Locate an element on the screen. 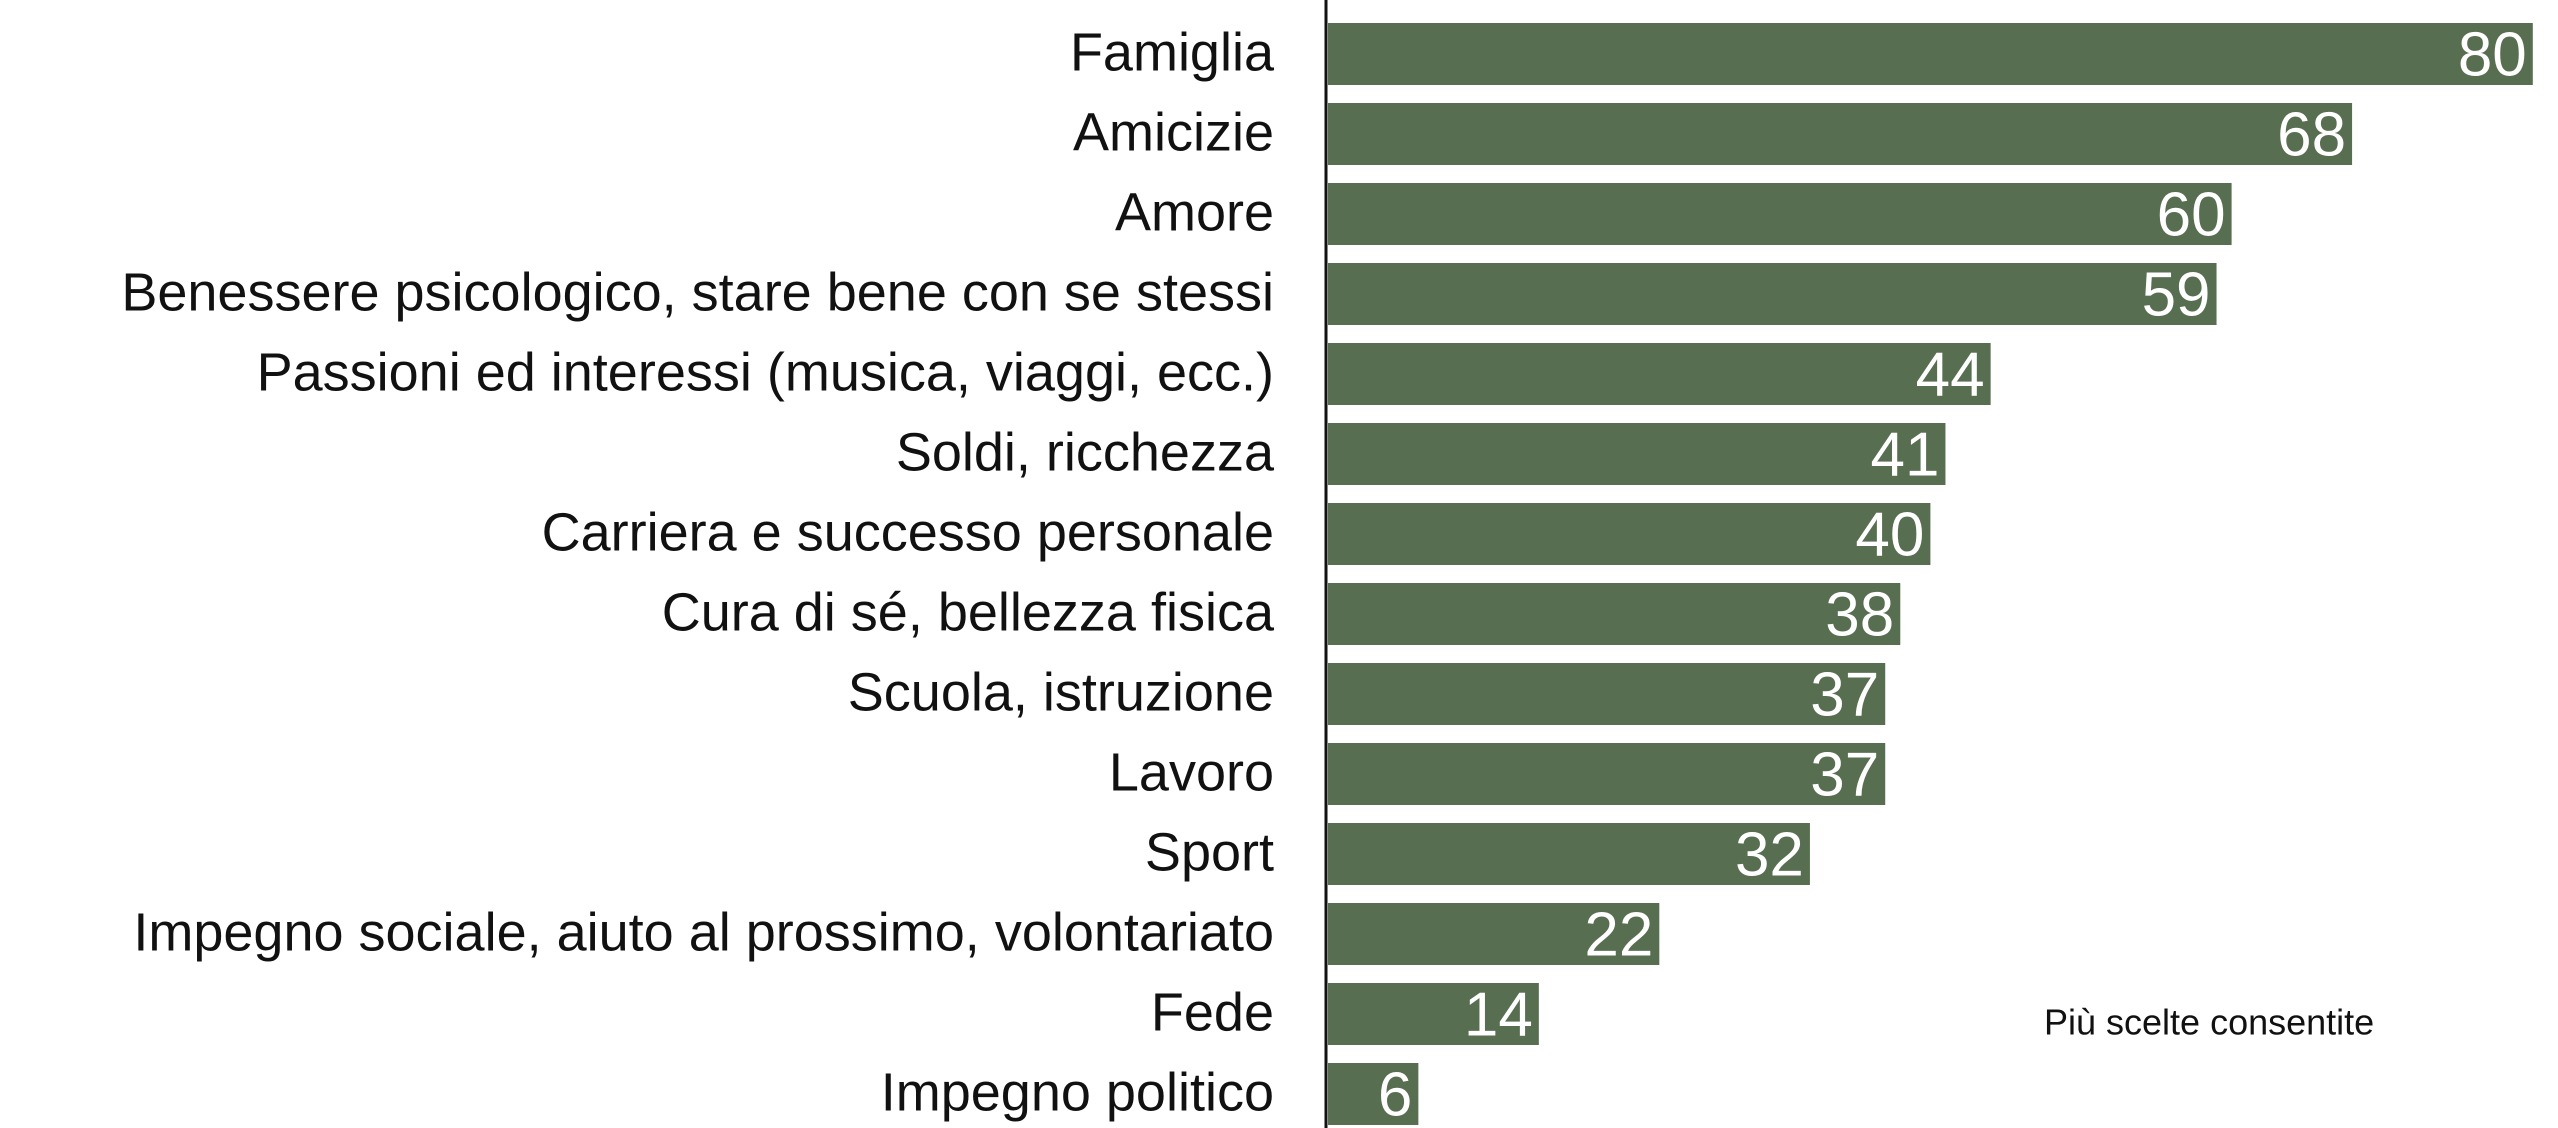 This screenshot has width=2558, height=1128. value-label: 68 is located at coordinates (2311, 134).